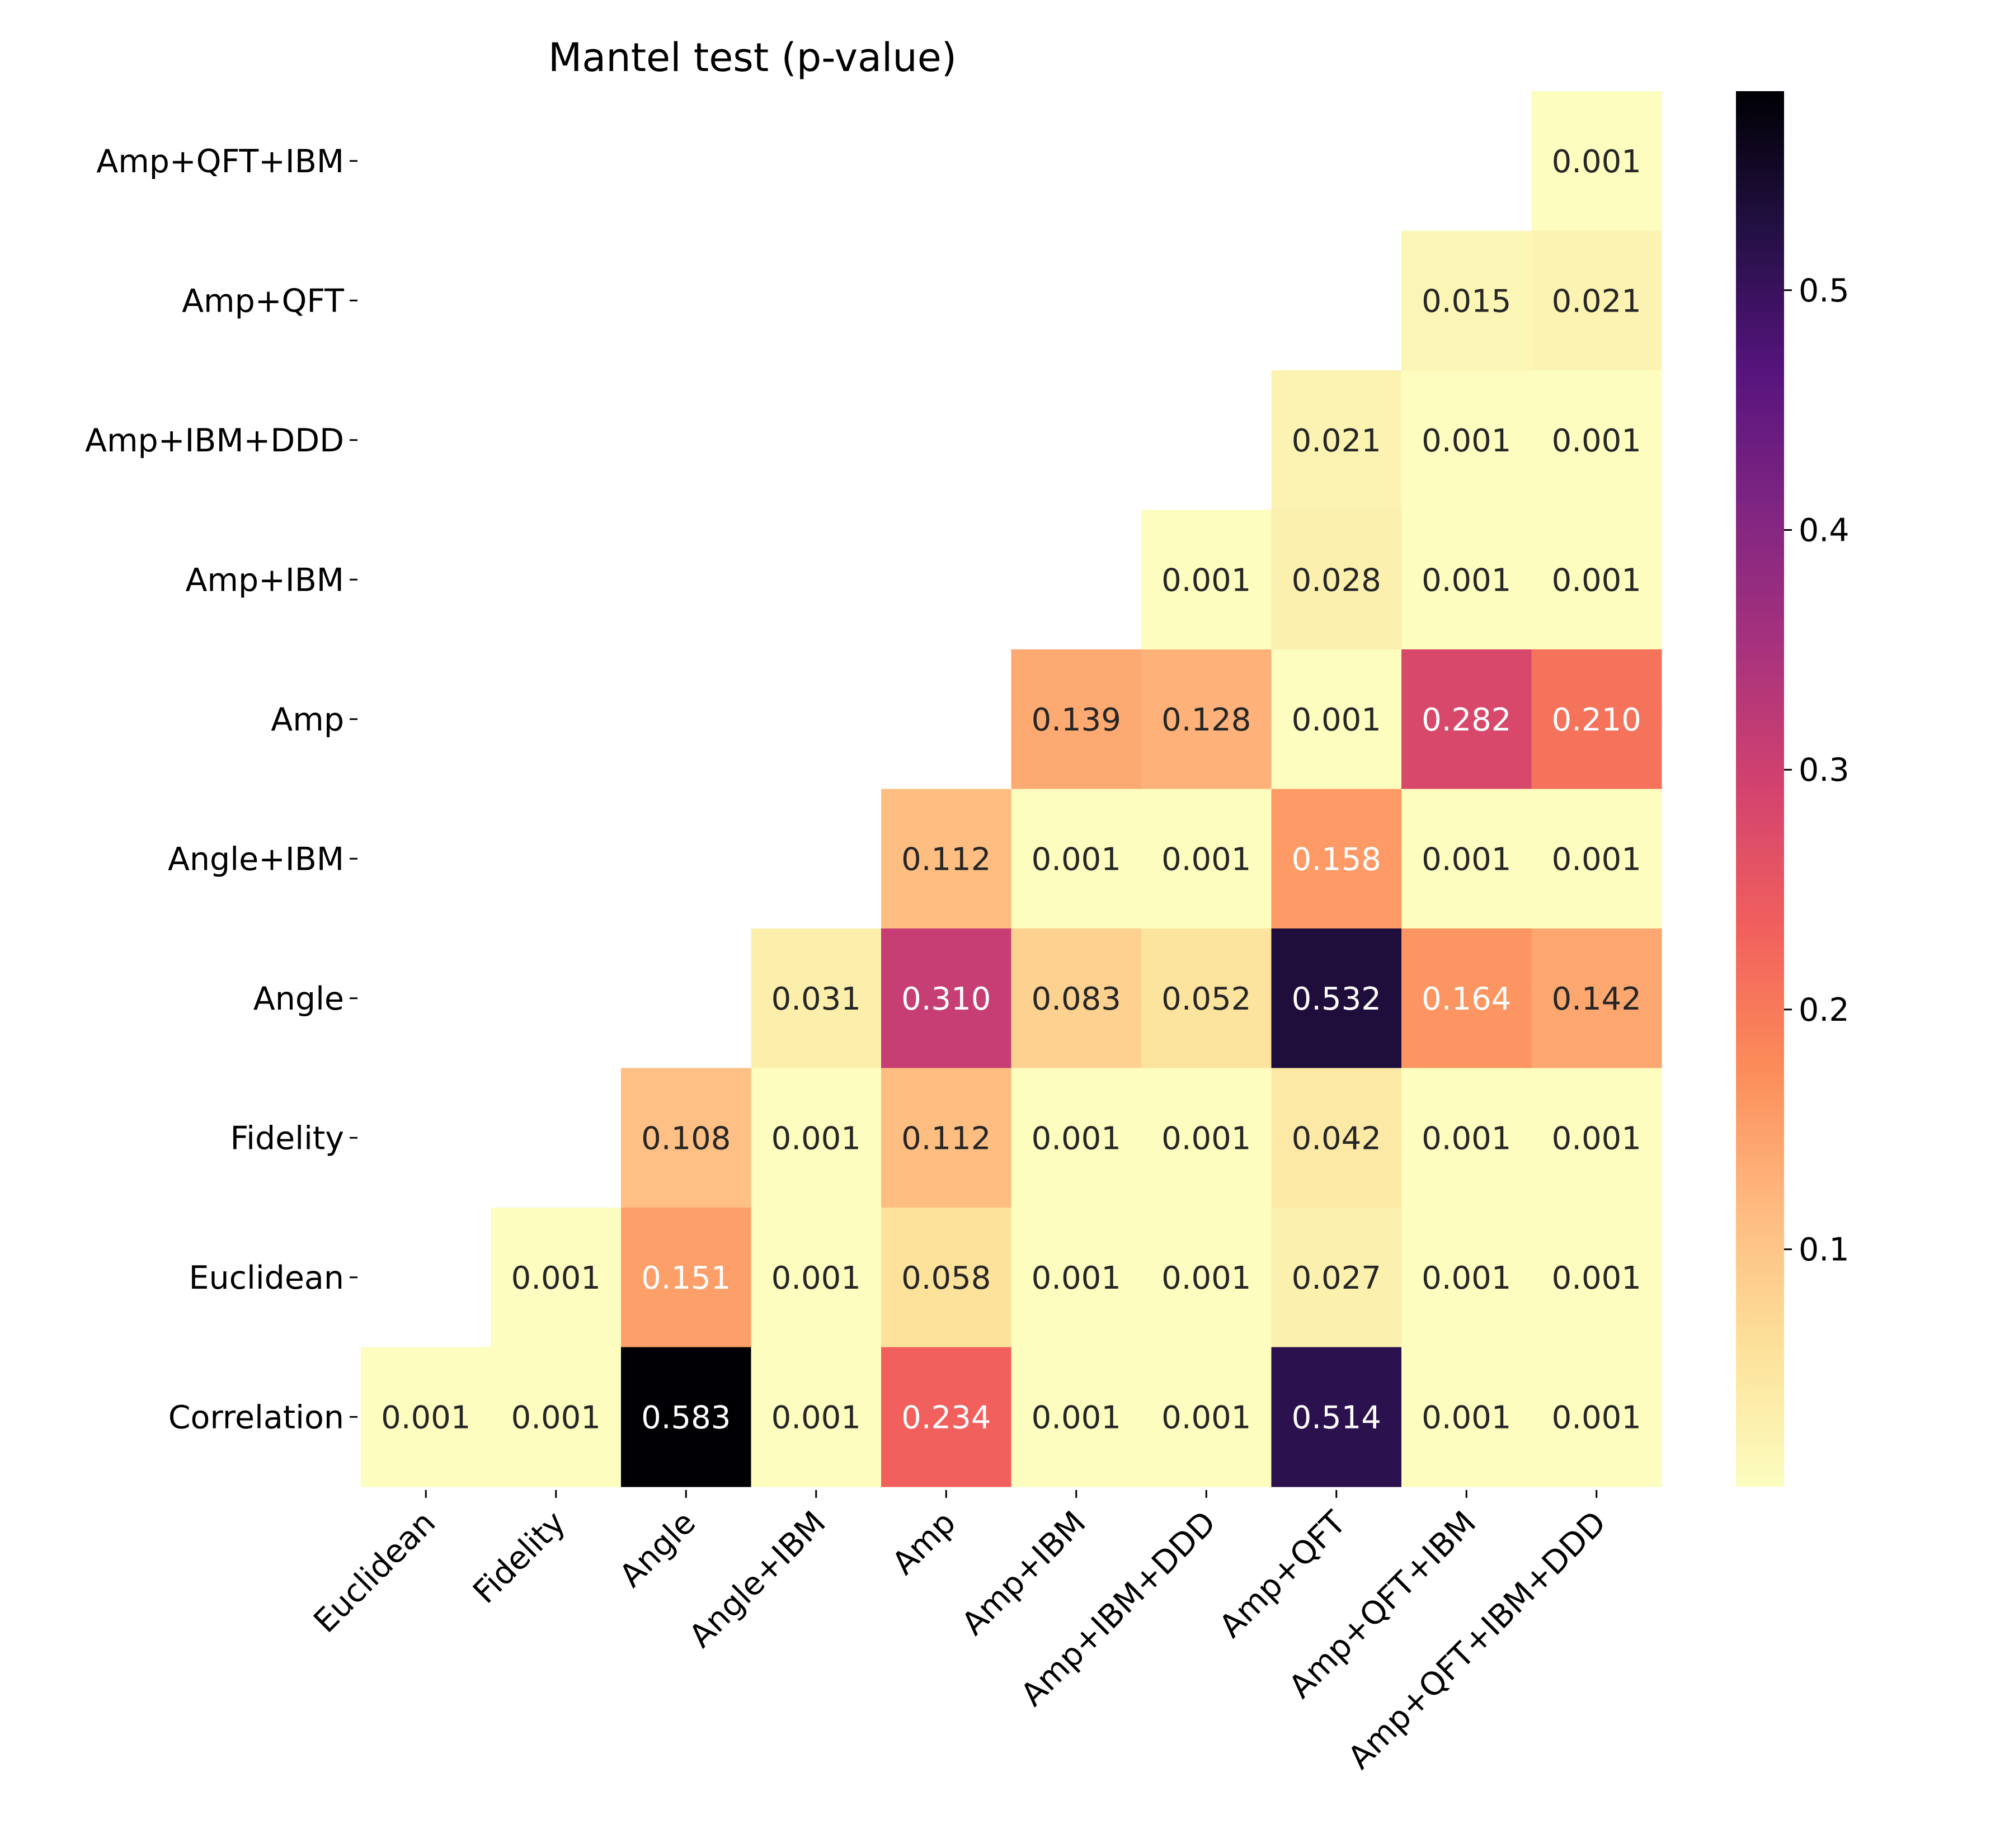 This screenshot has width=2014, height=1848. I want to click on y-tick-label-euclidean: Euclidean, so click(266, 1278).